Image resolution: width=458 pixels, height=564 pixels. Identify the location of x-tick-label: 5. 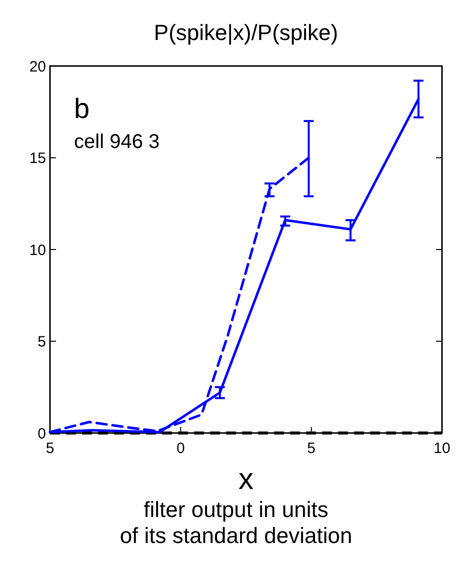
(311, 448).